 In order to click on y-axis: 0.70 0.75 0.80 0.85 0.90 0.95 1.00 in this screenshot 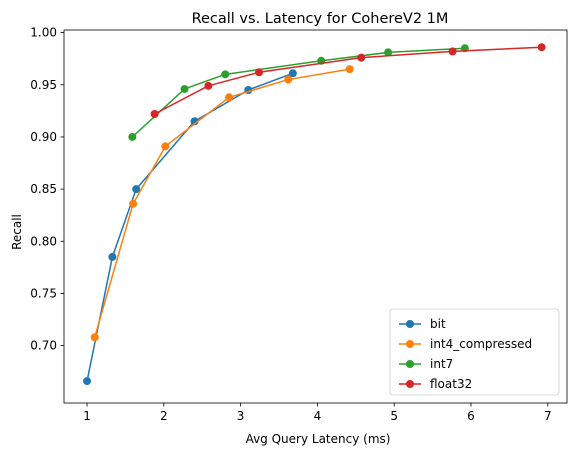, I will do `click(47, 189)`.